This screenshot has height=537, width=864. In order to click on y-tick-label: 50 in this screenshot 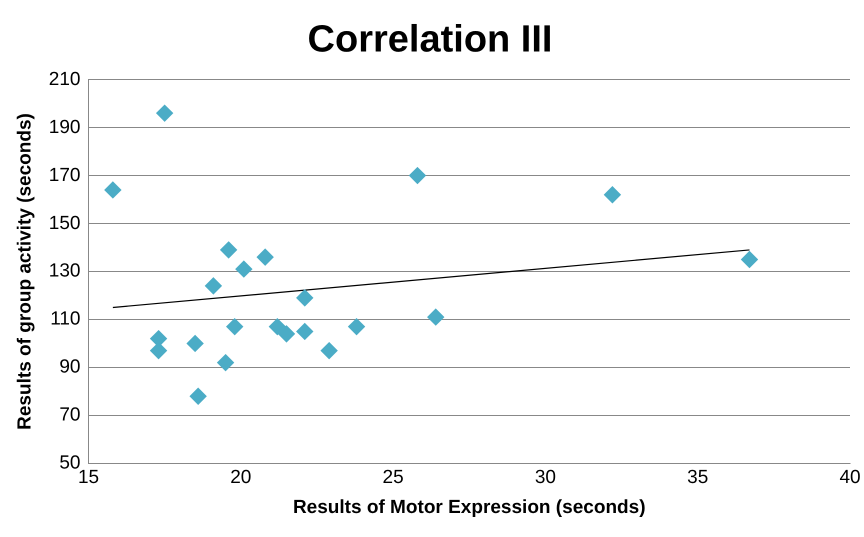, I will do `click(69, 463)`.